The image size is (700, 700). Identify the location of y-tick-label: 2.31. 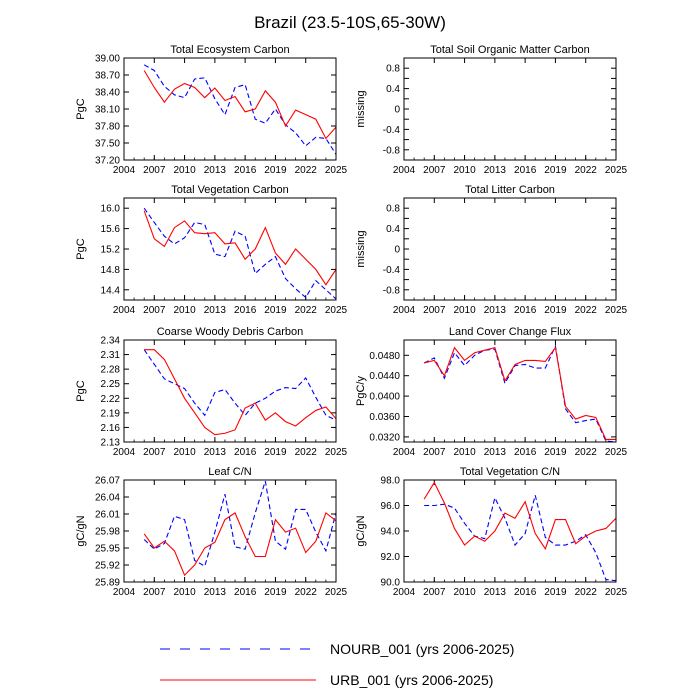
(111, 355).